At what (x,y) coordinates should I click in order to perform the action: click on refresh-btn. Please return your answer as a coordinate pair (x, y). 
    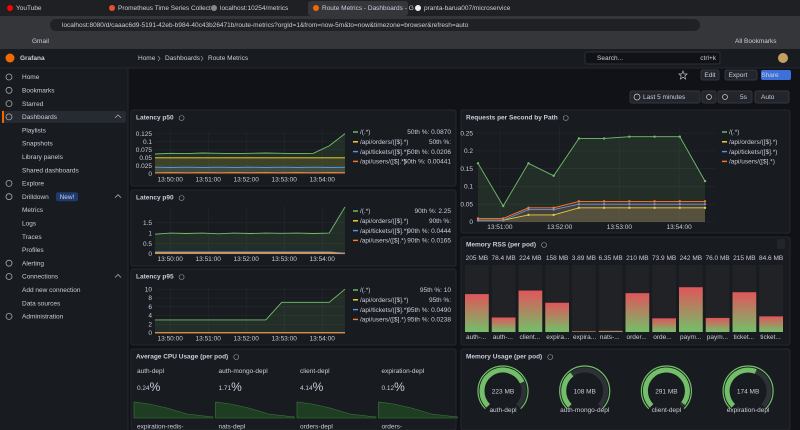
    Looking at the image, I should click on (735, 97).